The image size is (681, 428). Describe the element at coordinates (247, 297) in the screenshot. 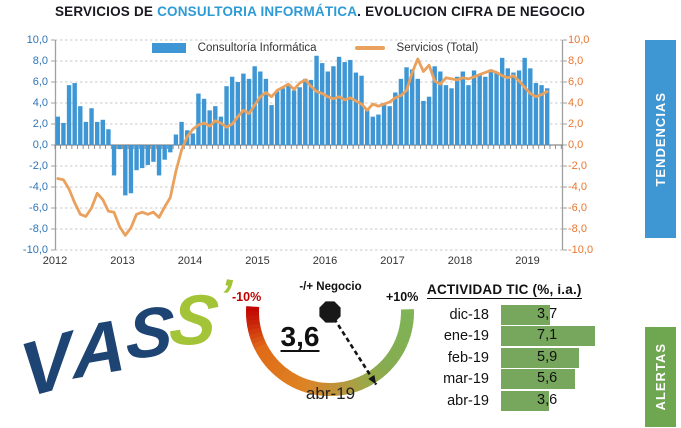

I see `gauge-min-label: -10%` at that location.